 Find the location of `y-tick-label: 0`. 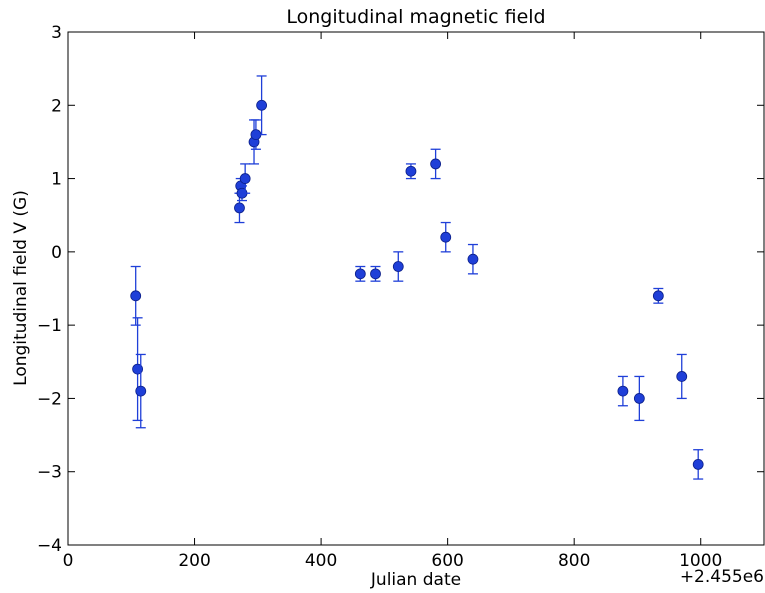

y-tick-label: 0 is located at coordinates (56, 253).